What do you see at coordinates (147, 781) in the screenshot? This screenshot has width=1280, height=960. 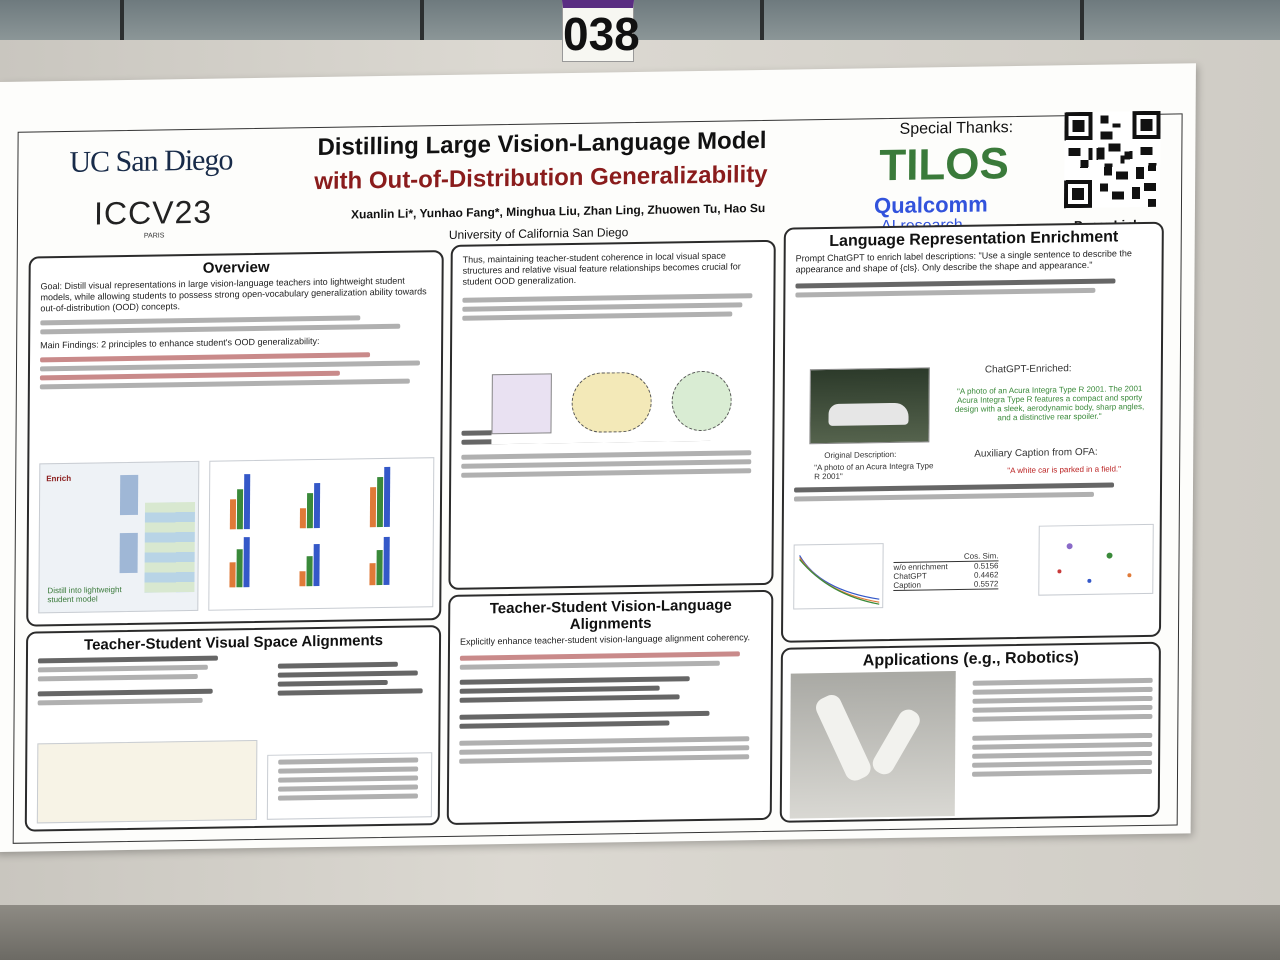 I see `visual-space-diagram` at bounding box center [147, 781].